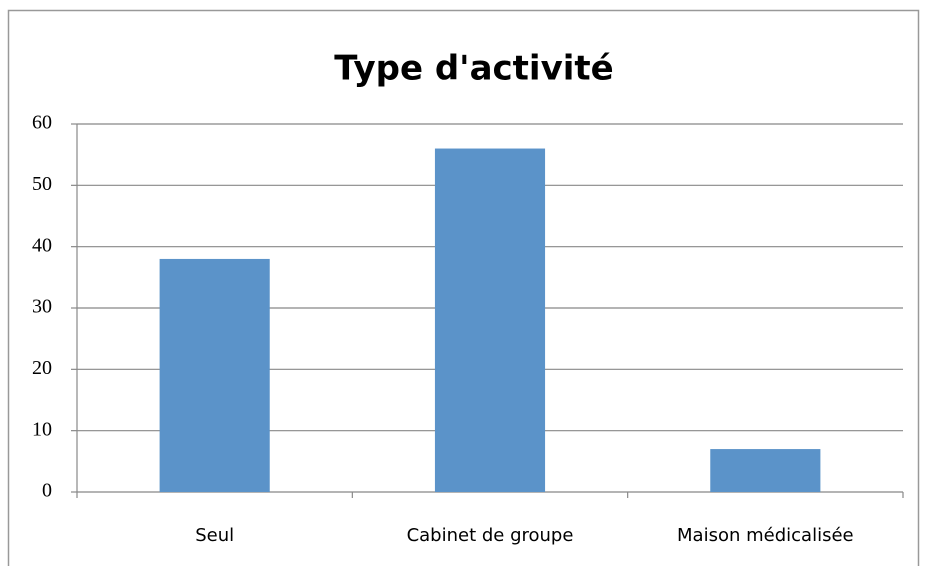 This screenshot has width=928, height=566. What do you see at coordinates (42, 245) in the screenshot?
I see `y-tick-label: 40` at bounding box center [42, 245].